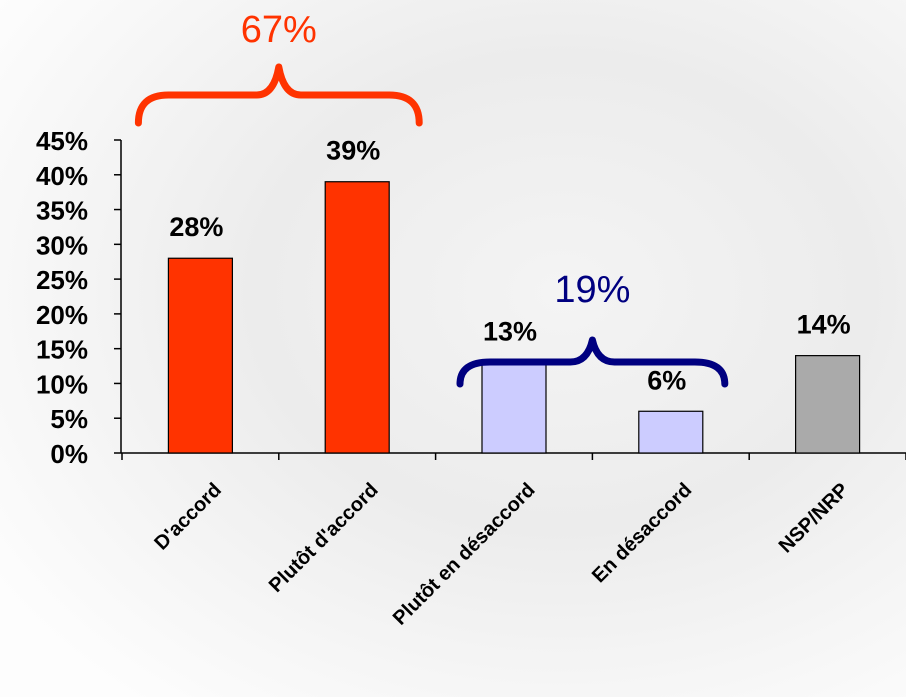  Describe the element at coordinates (62, 384) in the screenshot. I see `y-tick-label: 10%` at that location.